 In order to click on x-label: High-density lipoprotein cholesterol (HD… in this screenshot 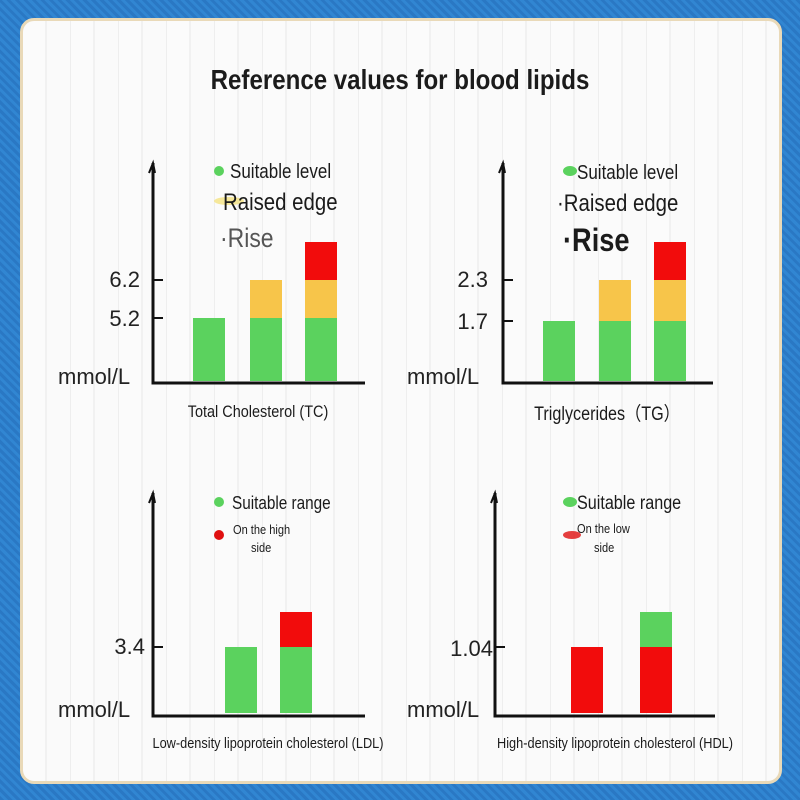, I will do `click(615, 743)`.